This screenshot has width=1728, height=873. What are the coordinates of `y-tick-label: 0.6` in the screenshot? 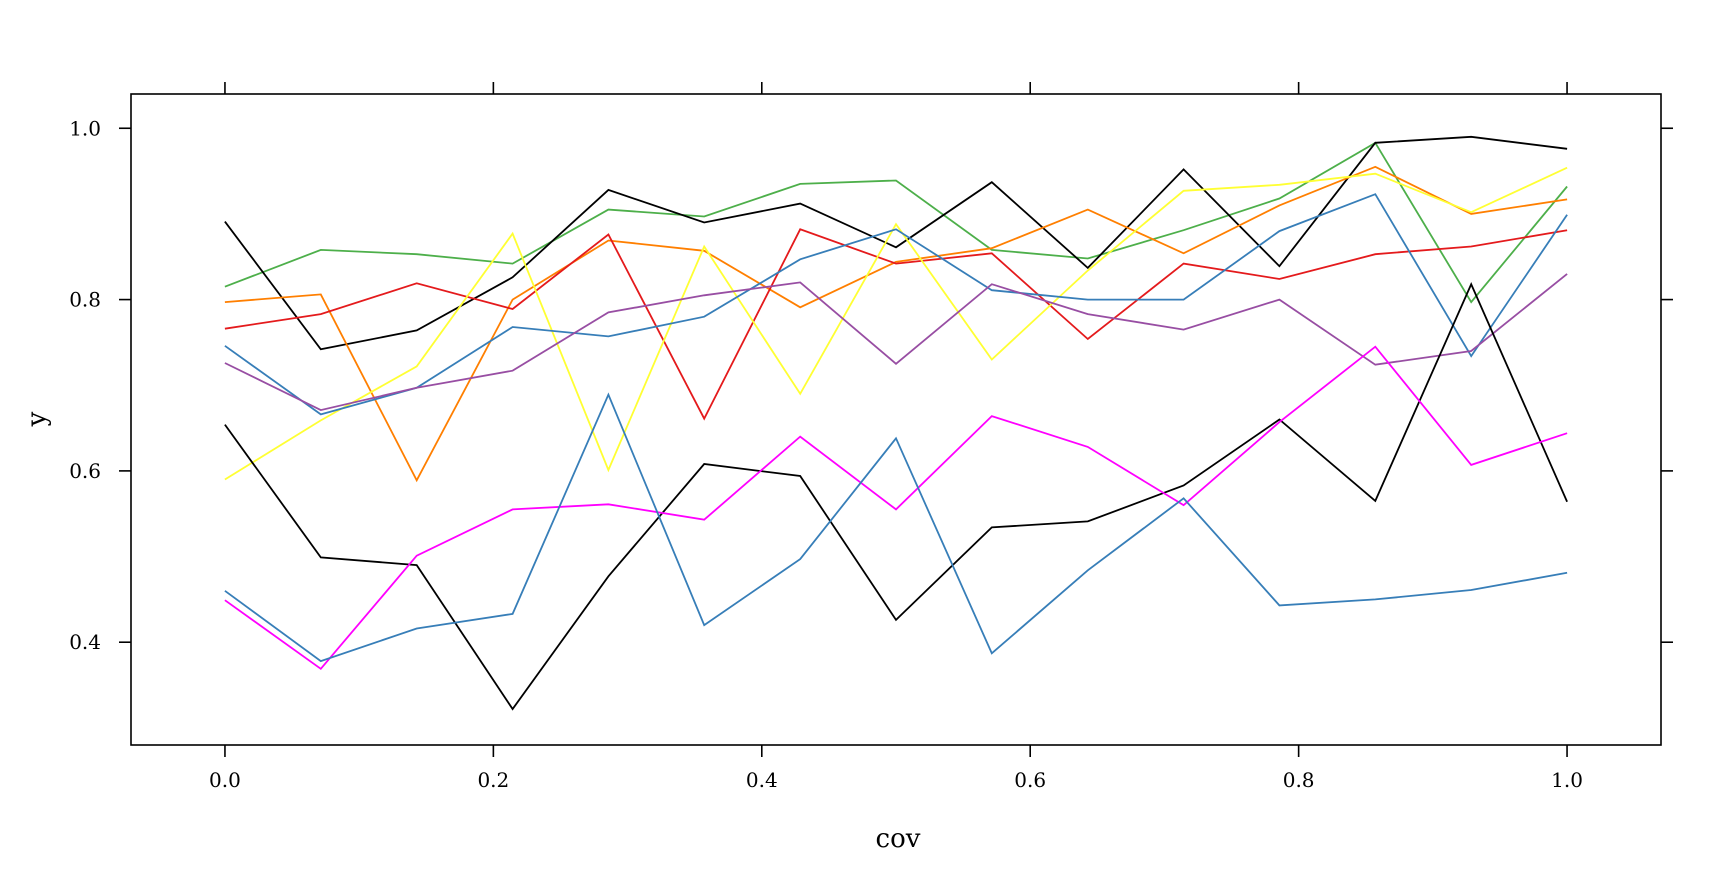 It's located at (85, 471).